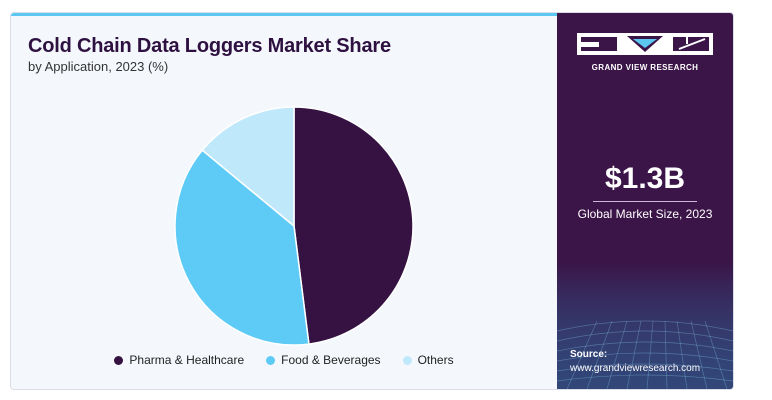 This screenshot has width=772, height=400. What do you see at coordinates (645, 44) in the screenshot?
I see `grand-view-research-logo-icon` at bounding box center [645, 44].